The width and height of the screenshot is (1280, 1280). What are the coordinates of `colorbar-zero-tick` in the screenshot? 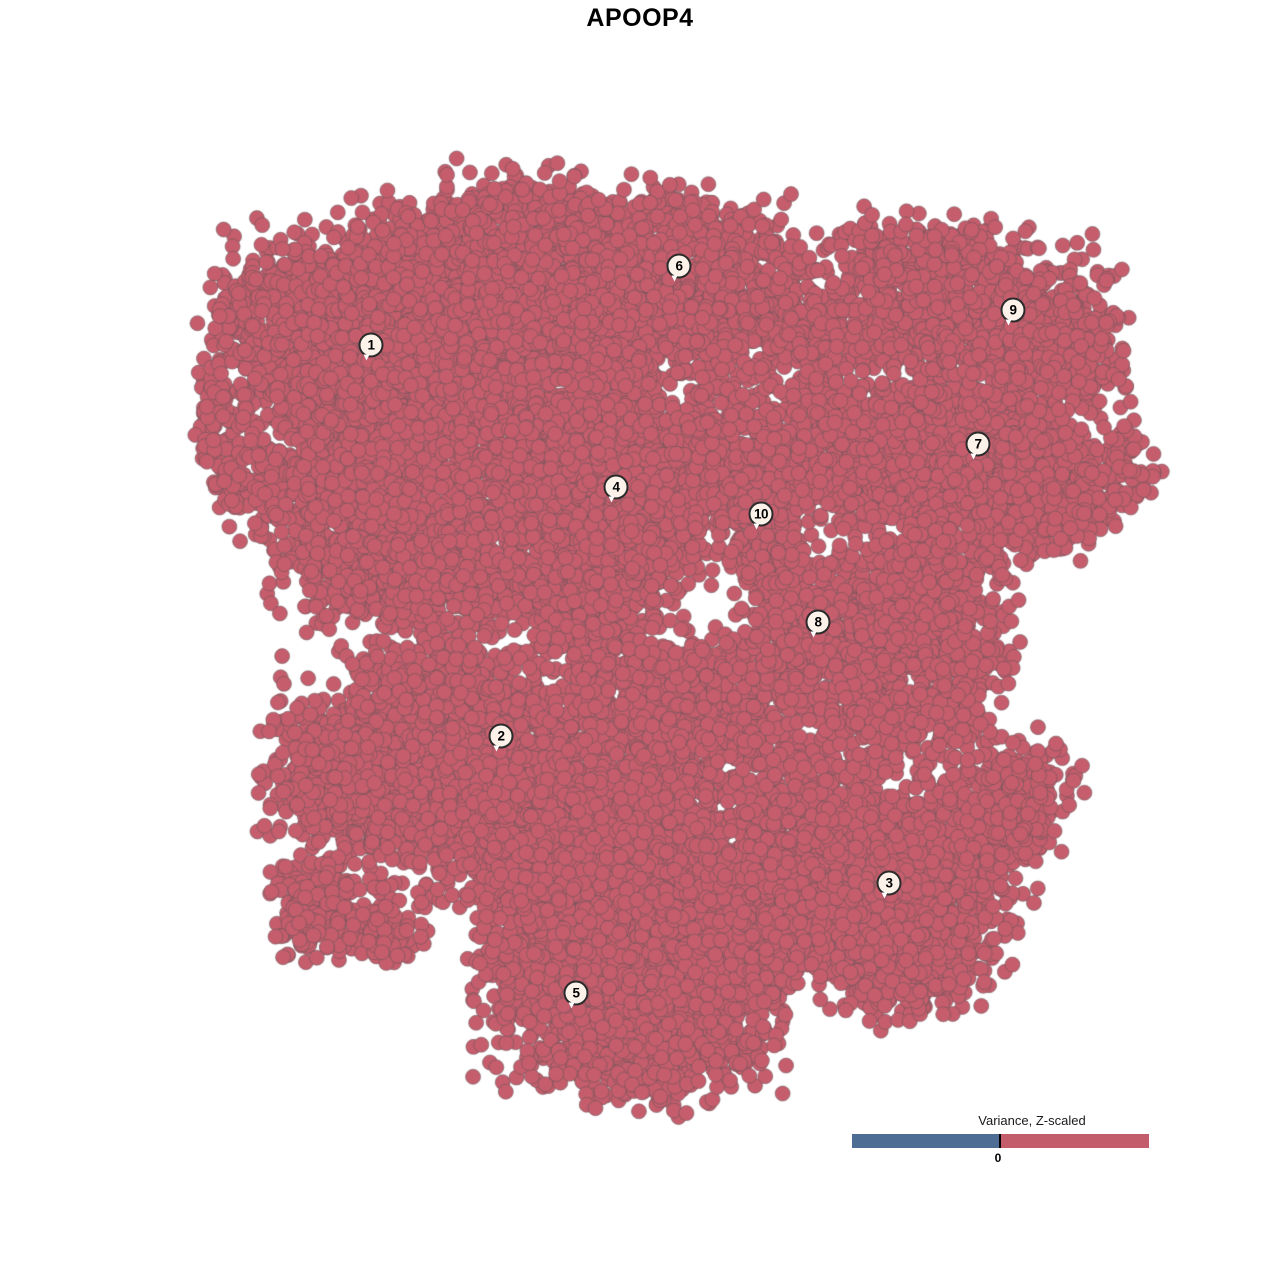 It's located at (1000, 1141).